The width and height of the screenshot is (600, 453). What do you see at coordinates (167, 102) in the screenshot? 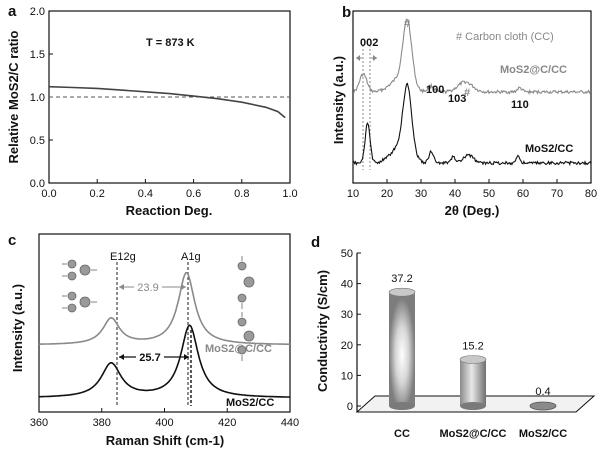
I see `panel-a-series-line` at bounding box center [167, 102].